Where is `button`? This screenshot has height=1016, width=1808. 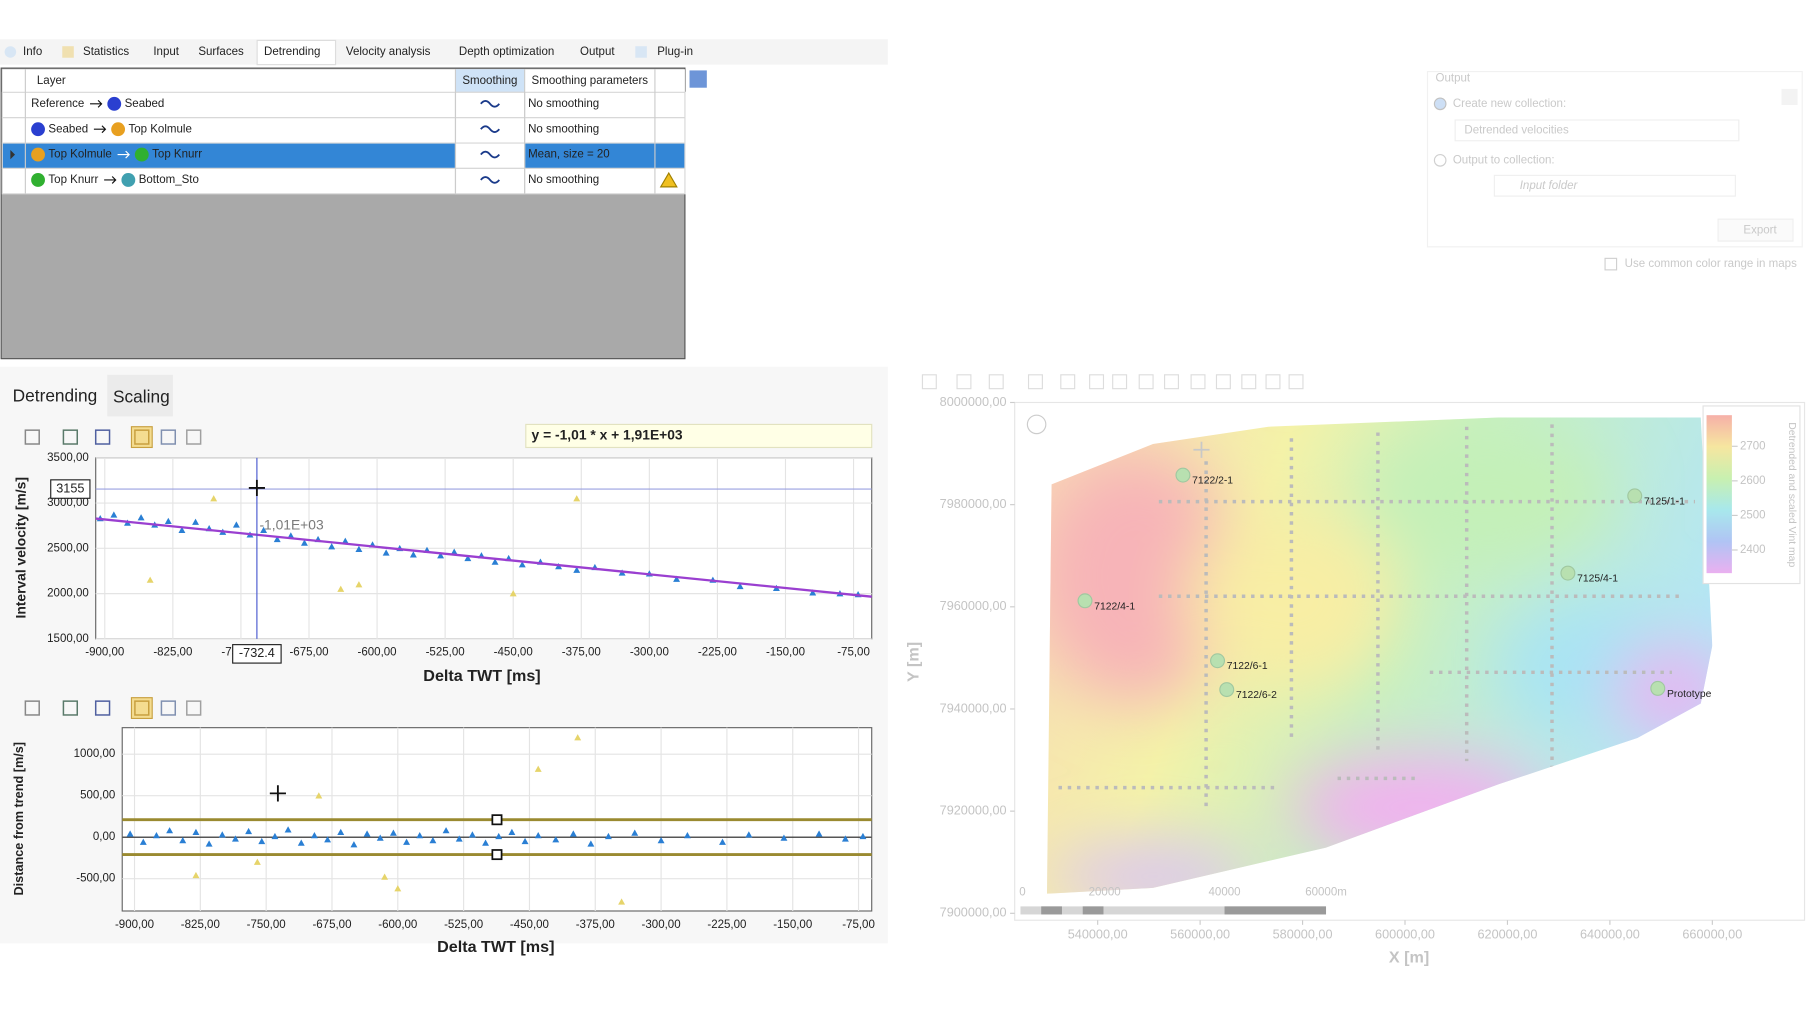
button is located at coordinates (1755, 230).